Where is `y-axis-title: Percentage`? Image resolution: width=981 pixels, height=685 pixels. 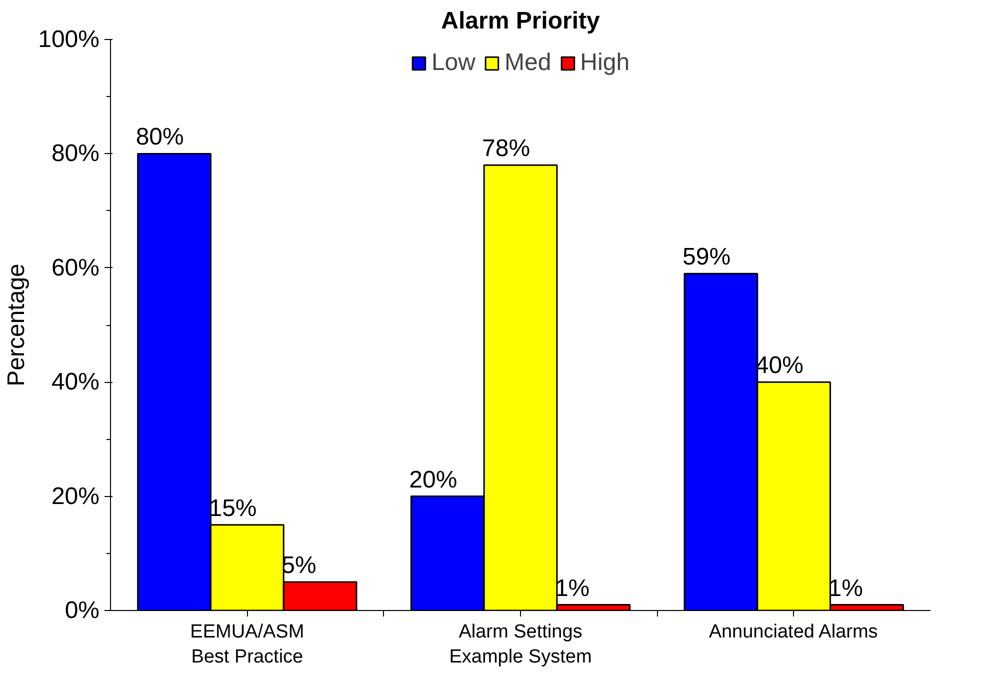 y-axis-title: Percentage is located at coordinates (16, 325).